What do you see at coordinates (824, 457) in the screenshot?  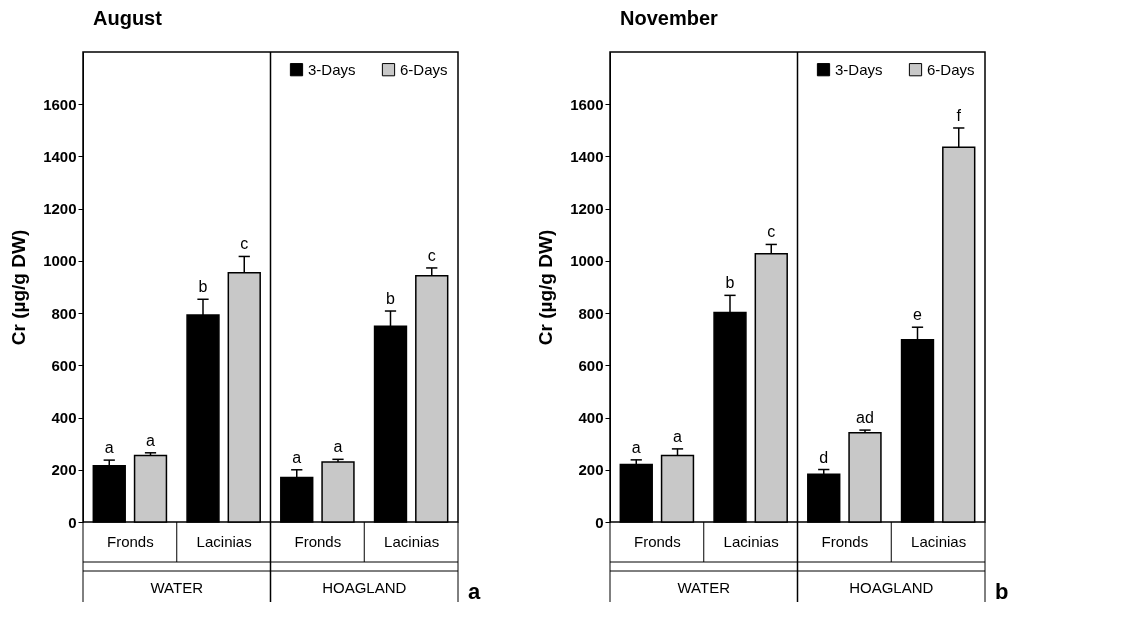 I see `annotation: d` at bounding box center [824, 457].